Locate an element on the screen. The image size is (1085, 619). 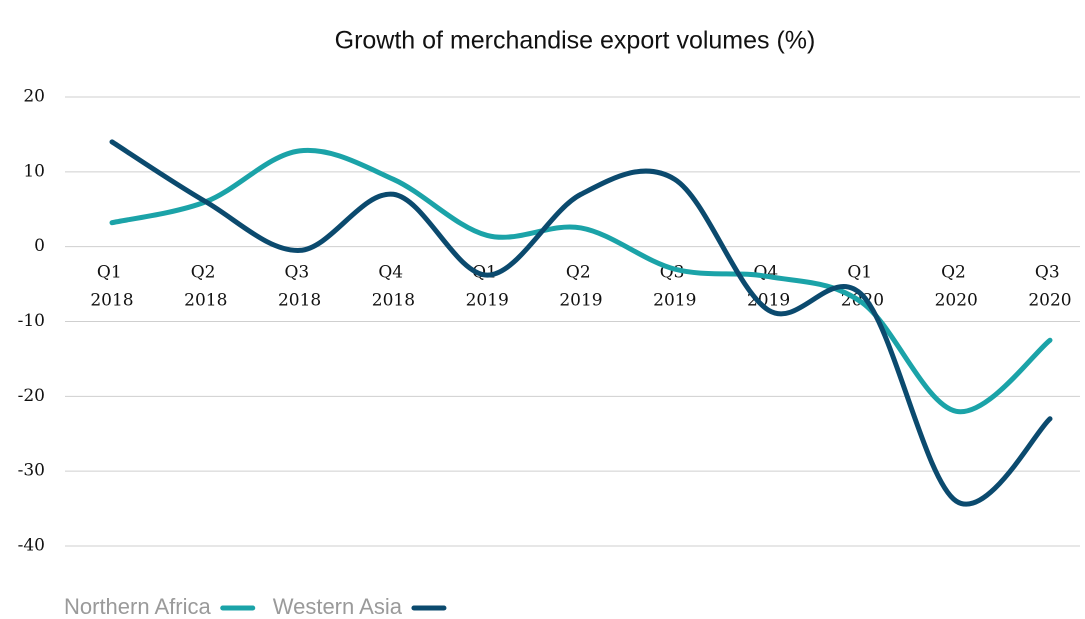
y-tick-label: -40 is located at coordinates (31, 546).